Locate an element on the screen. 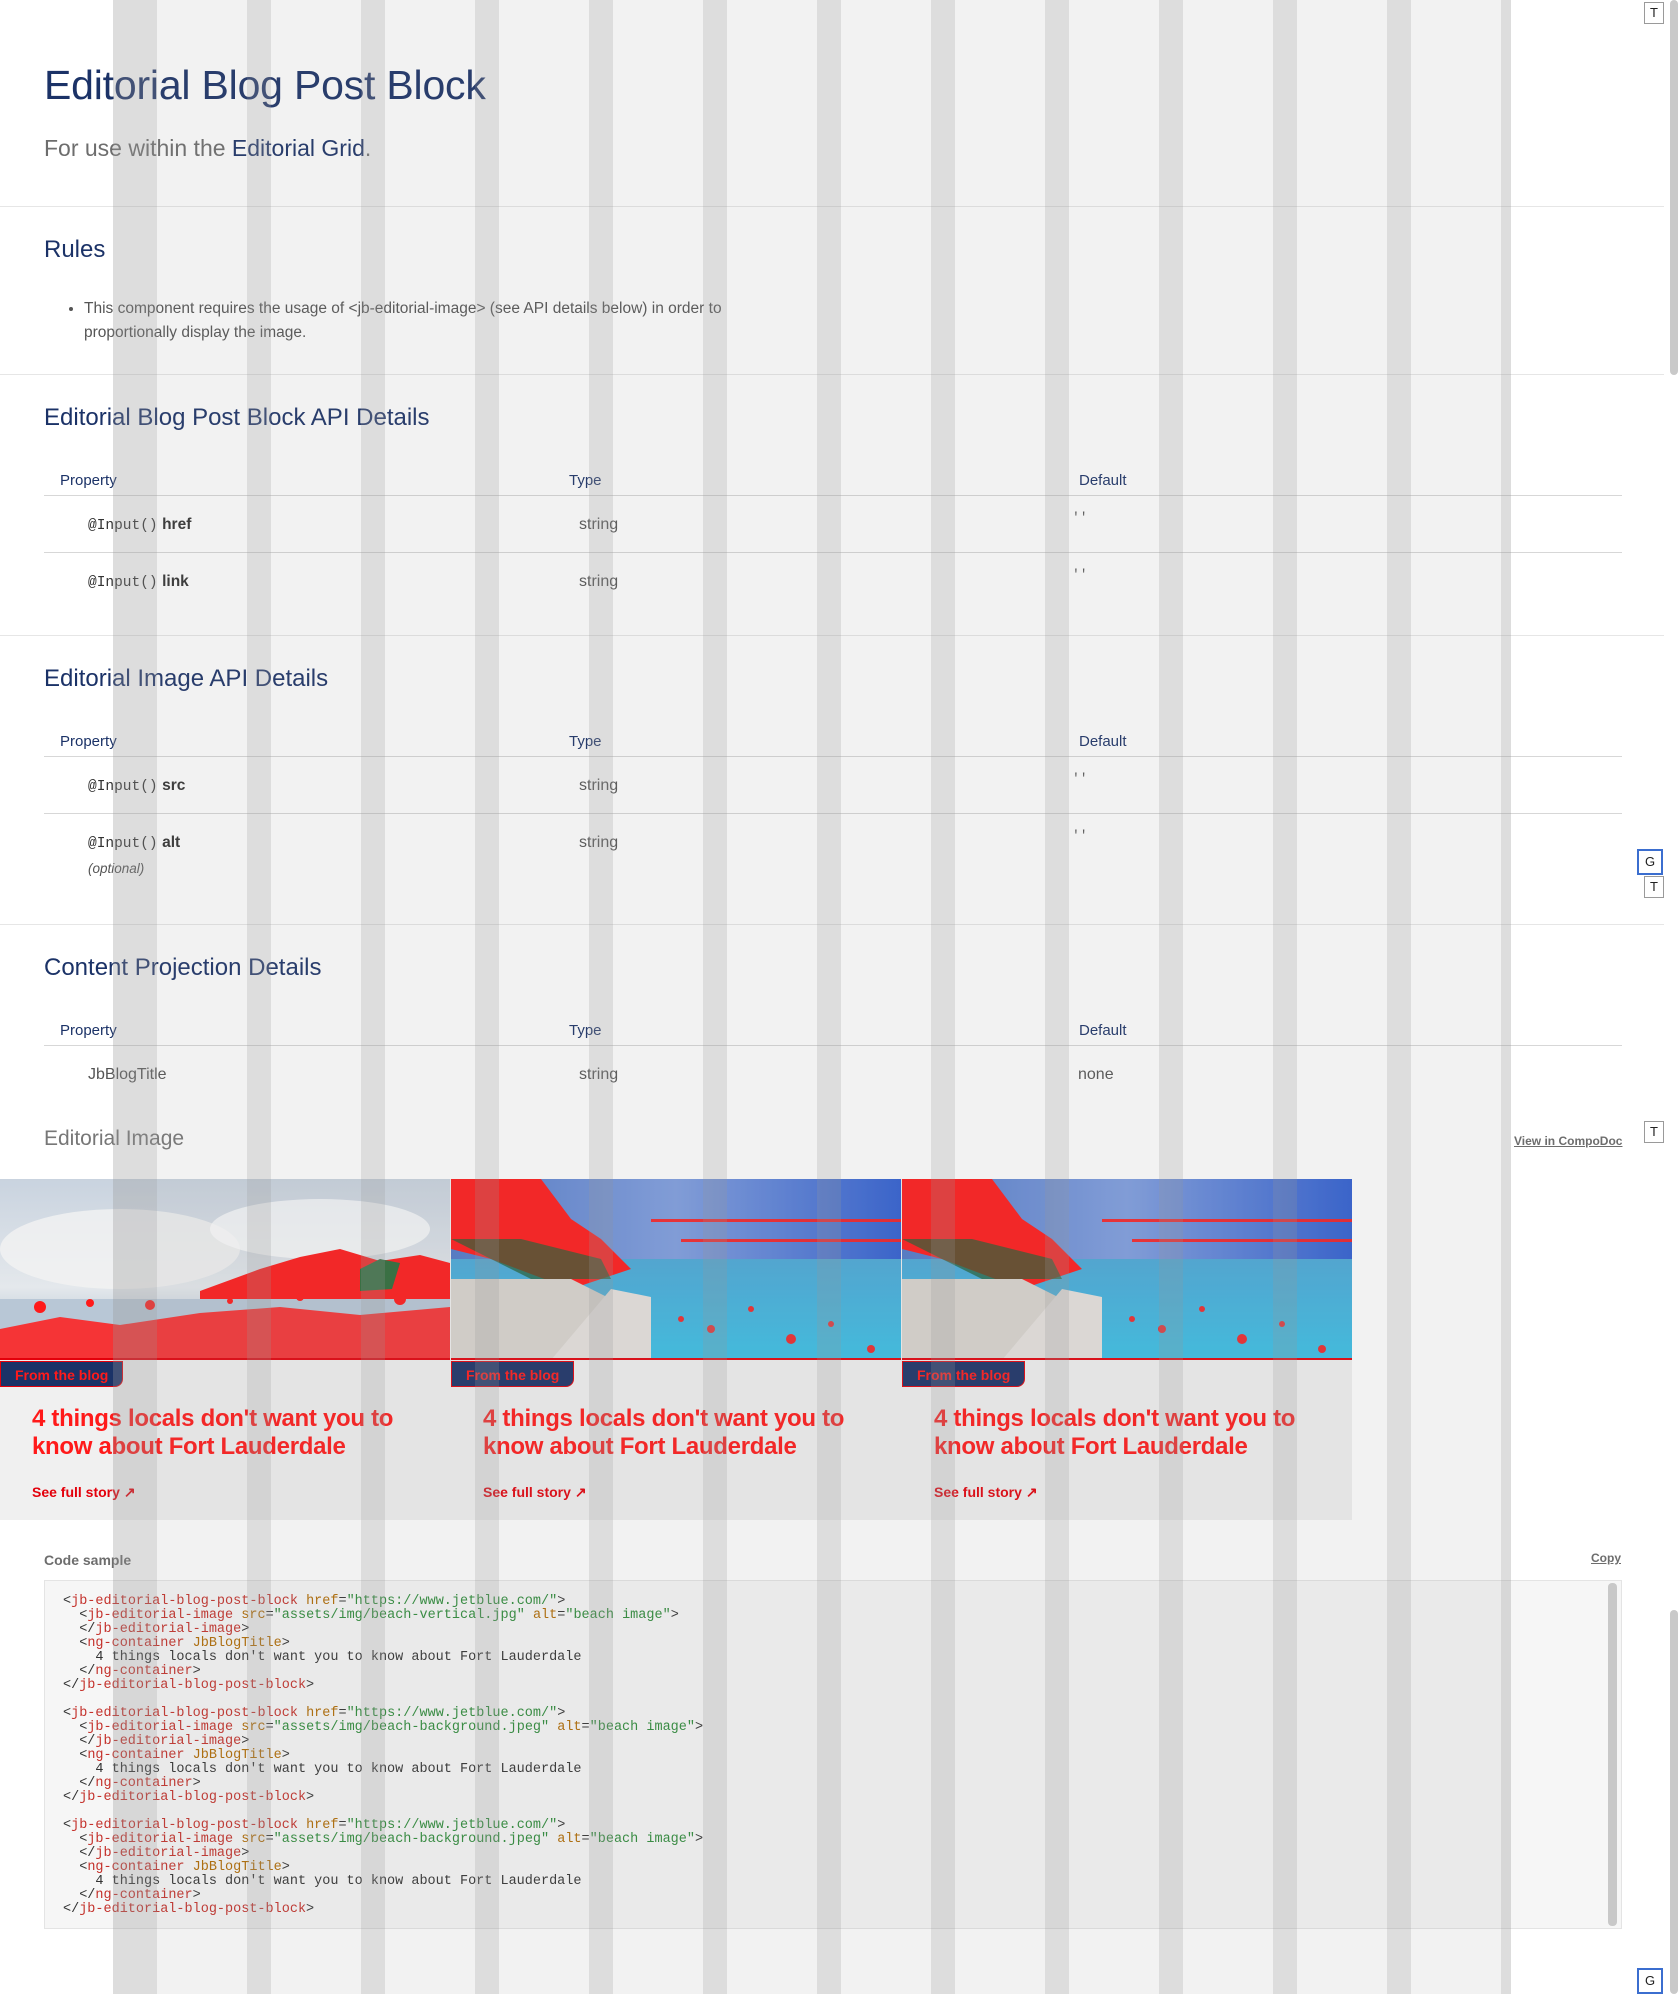 This screenshot has height=1994, width=1680. subtitle-prefix: For use within the is located at coordinates (138, 148).